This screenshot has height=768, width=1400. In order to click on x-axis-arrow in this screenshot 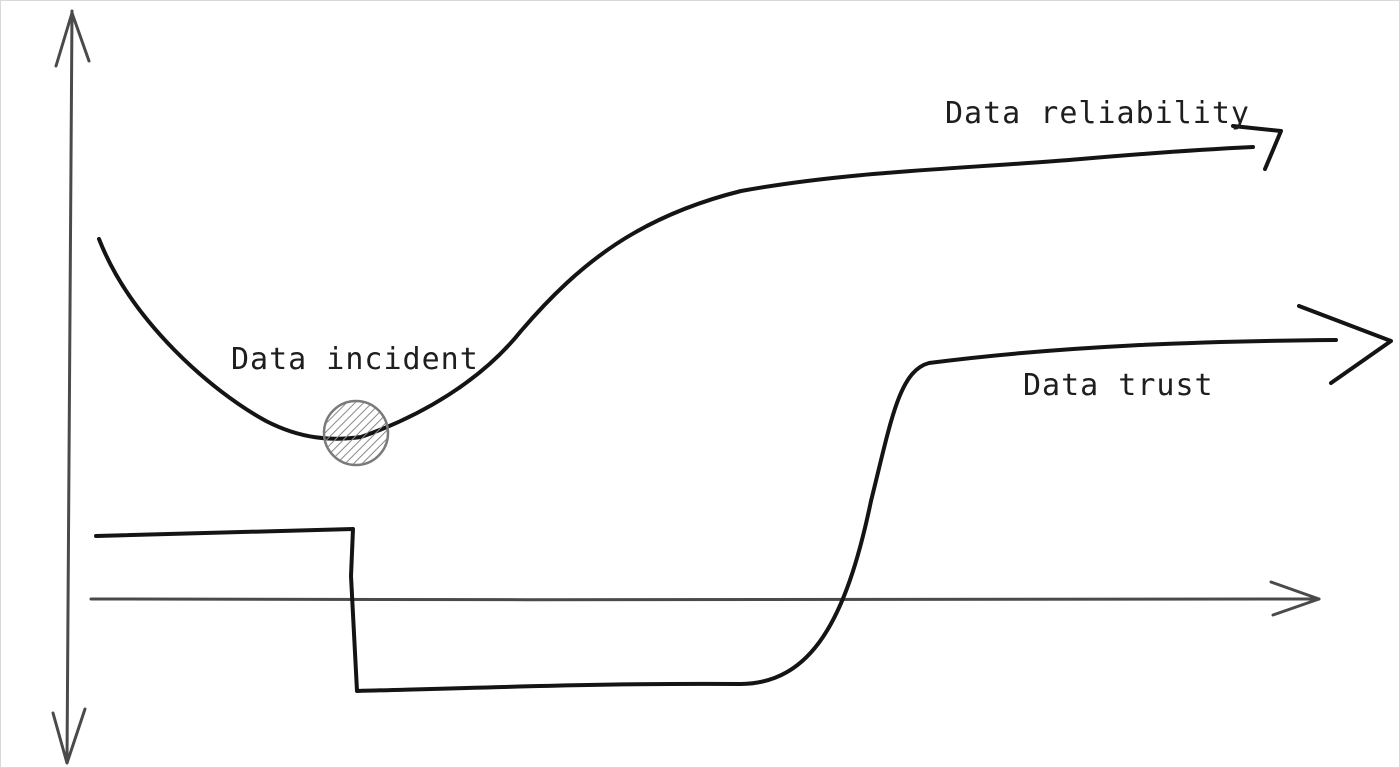, I will do `click(1295, 598)`.